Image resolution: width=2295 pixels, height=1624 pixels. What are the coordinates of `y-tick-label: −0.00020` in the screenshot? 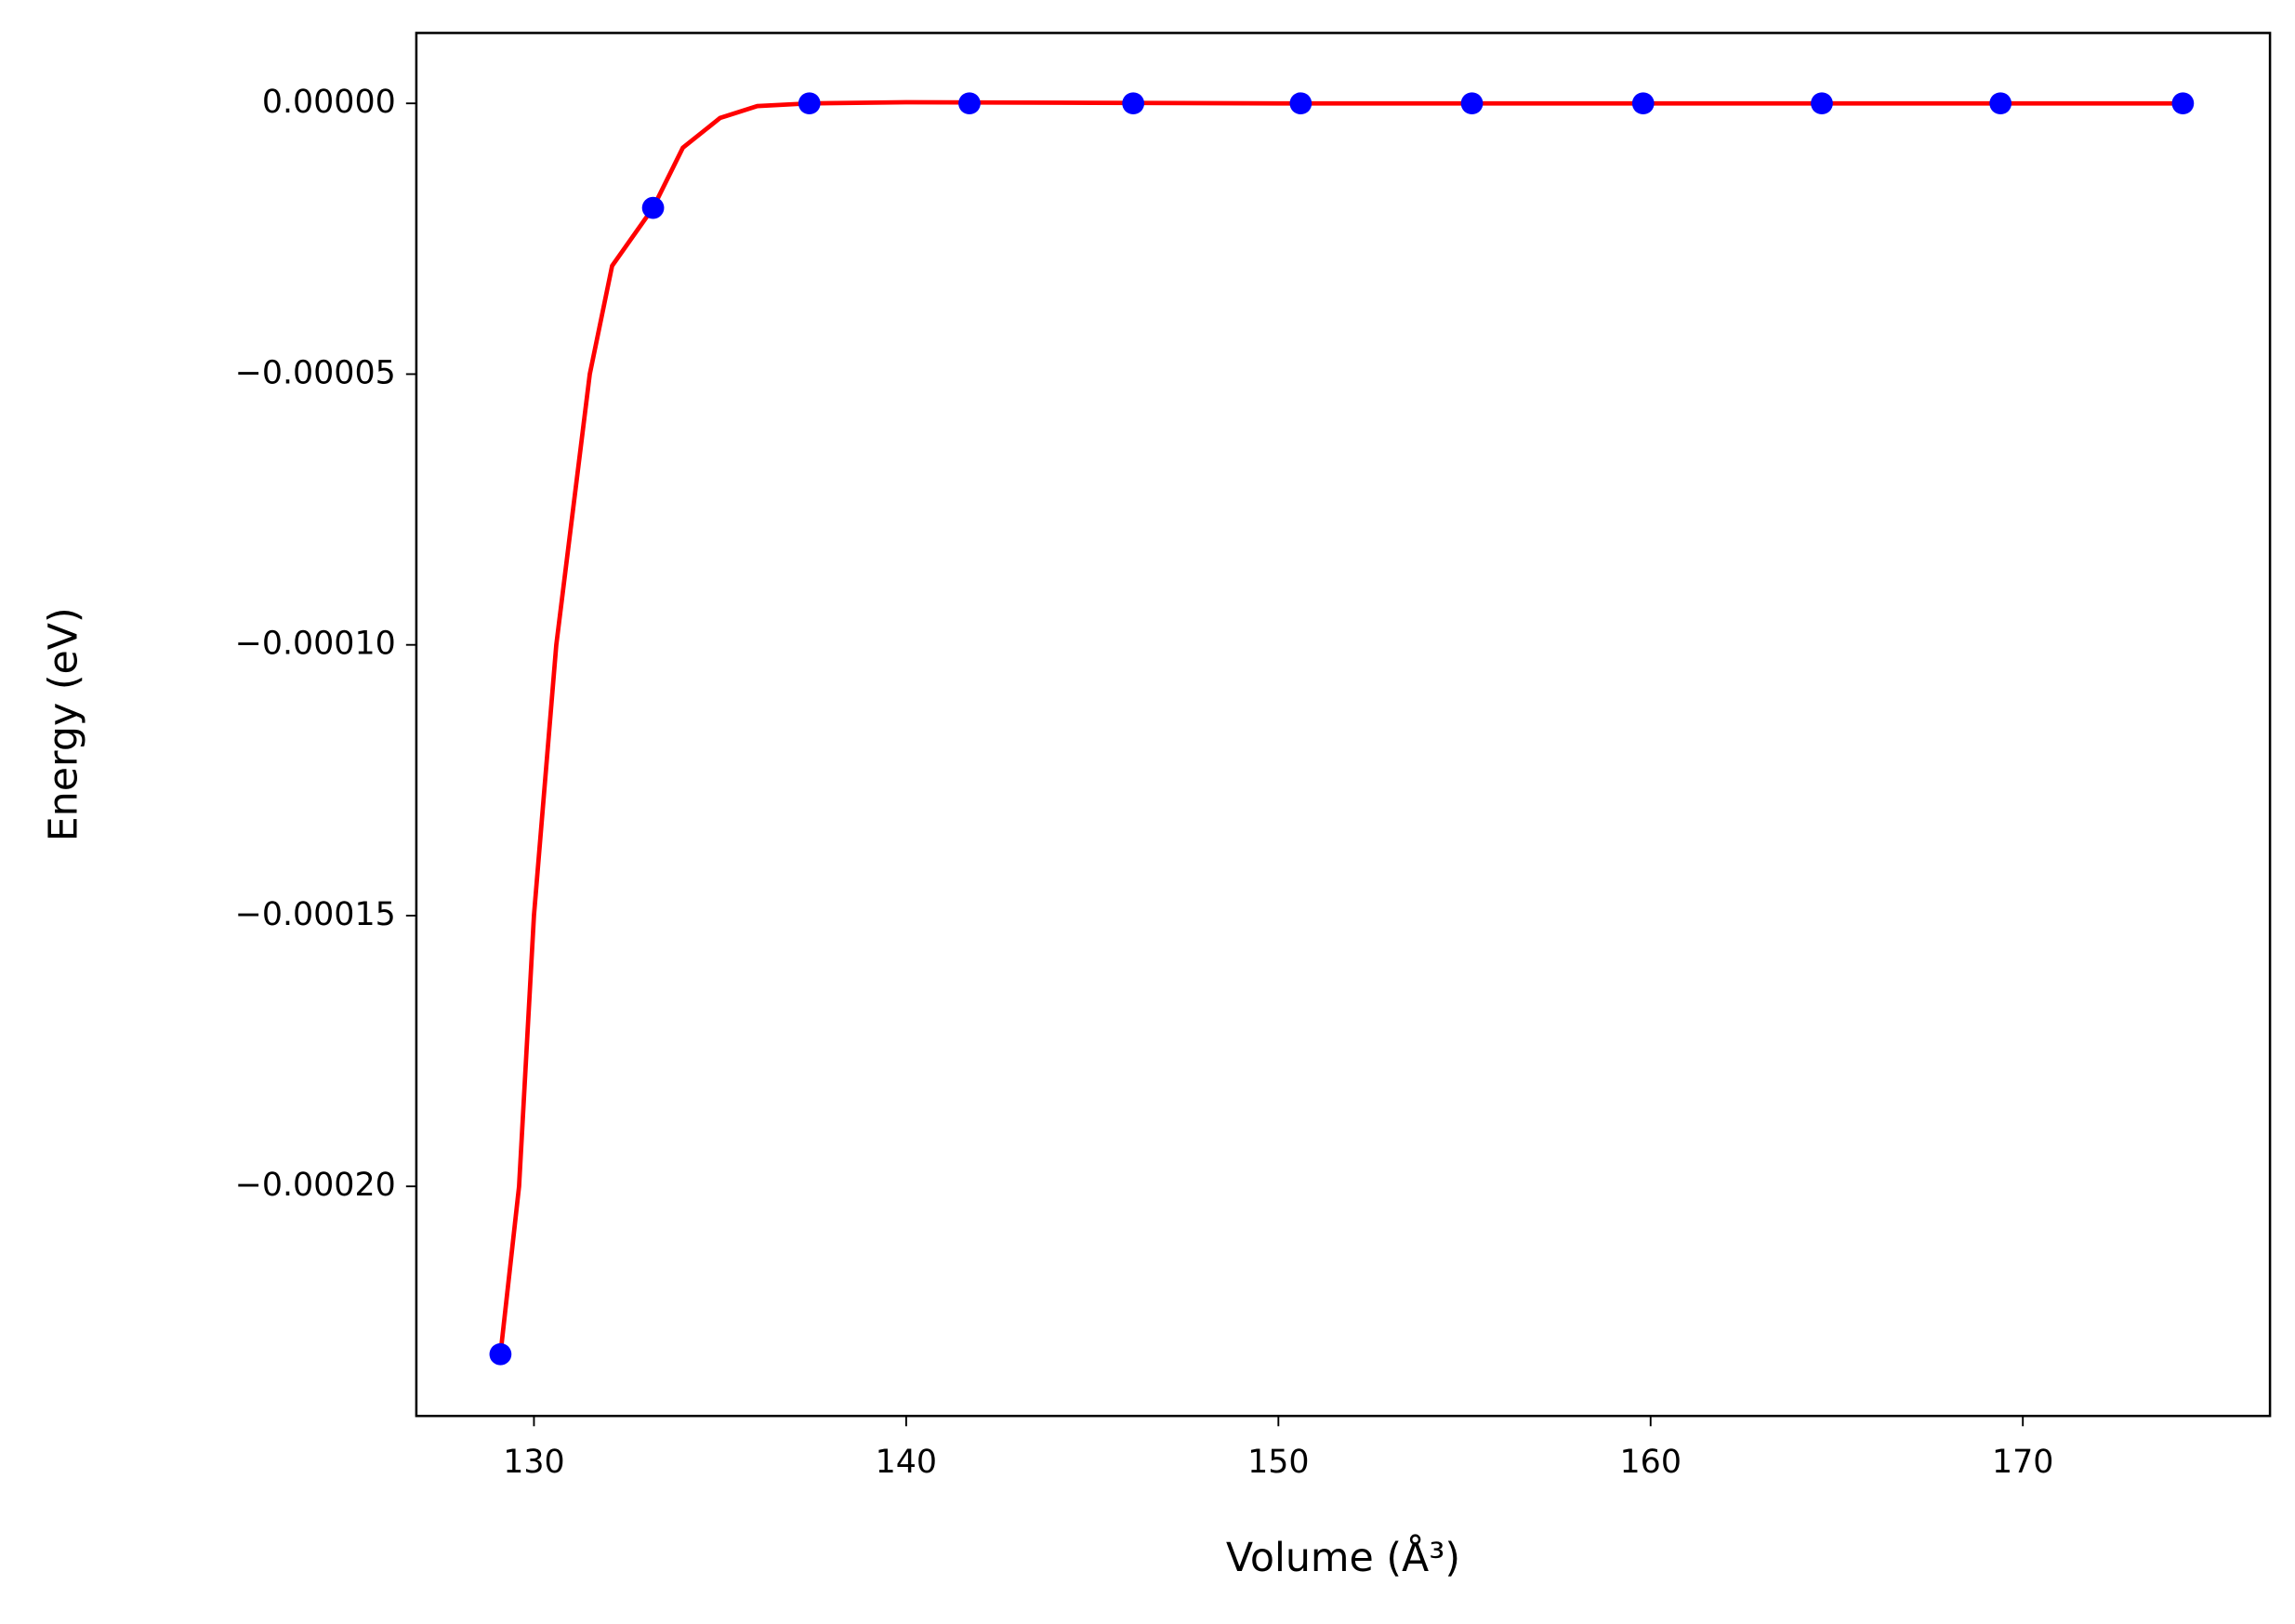 It's located at (315, 1186).